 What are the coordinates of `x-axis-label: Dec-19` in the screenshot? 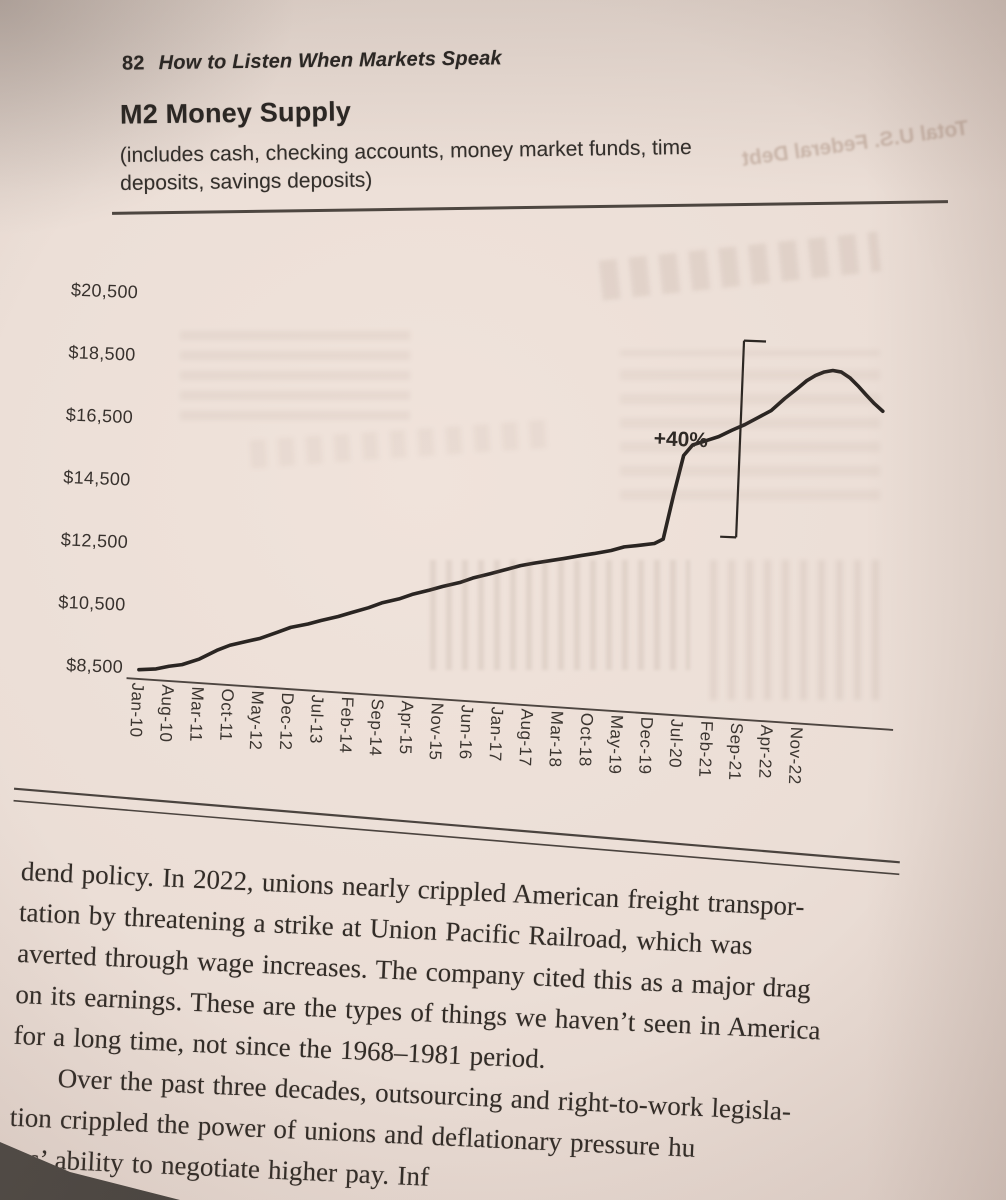 It's located at (645, 745).